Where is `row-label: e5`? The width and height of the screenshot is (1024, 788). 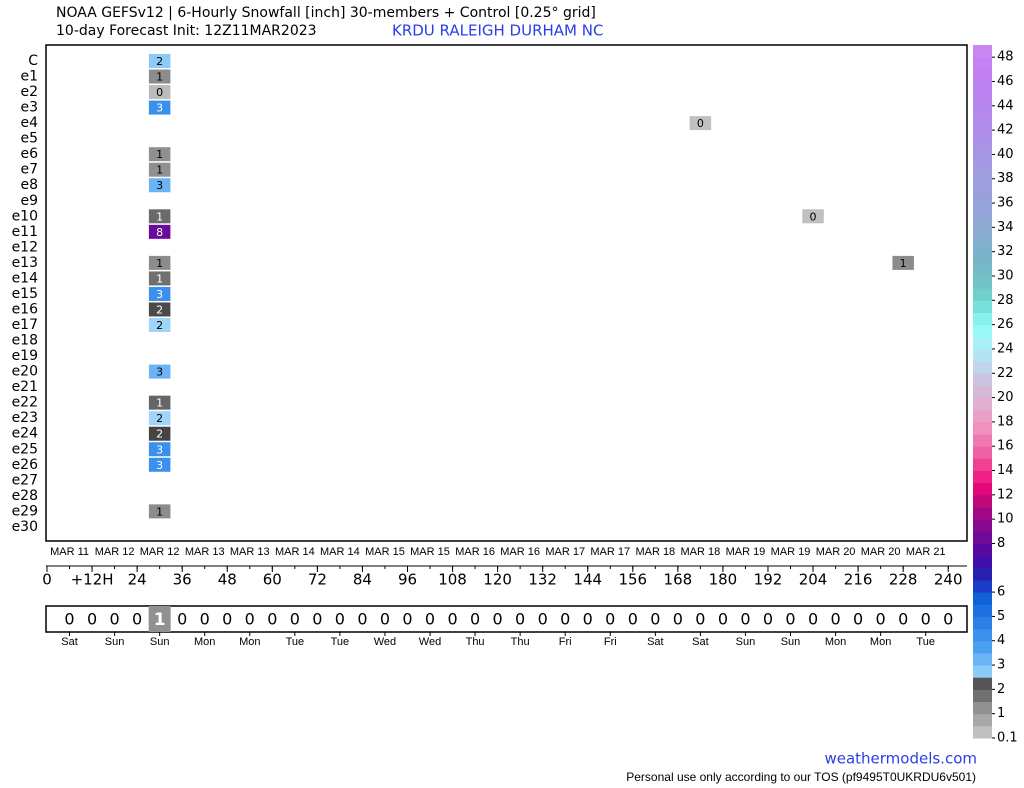
row-label: e5 is located at coordinates (29, 139).